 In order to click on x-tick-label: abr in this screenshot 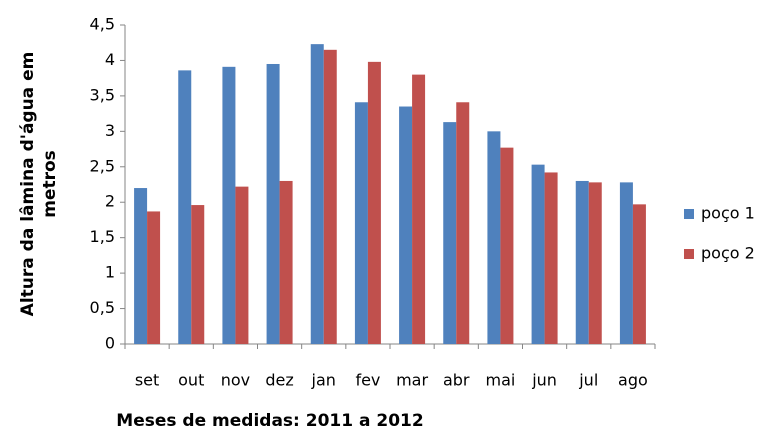, I will do `click(456, 380)`.